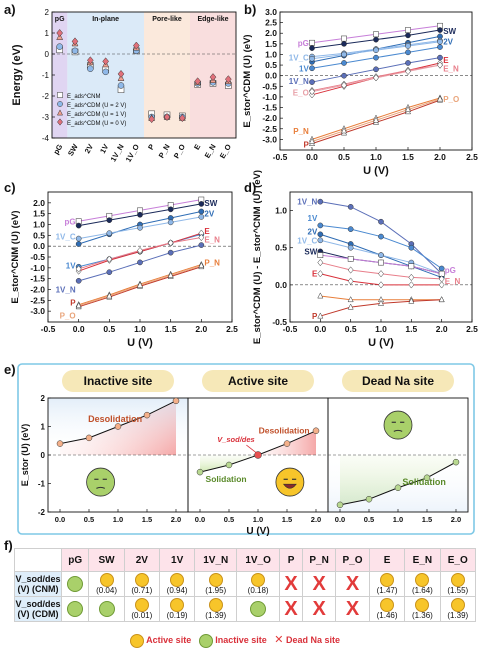  Describe the element at coordinates (451, 99) in the screenshot. I see `series-label: P_O` at that location.